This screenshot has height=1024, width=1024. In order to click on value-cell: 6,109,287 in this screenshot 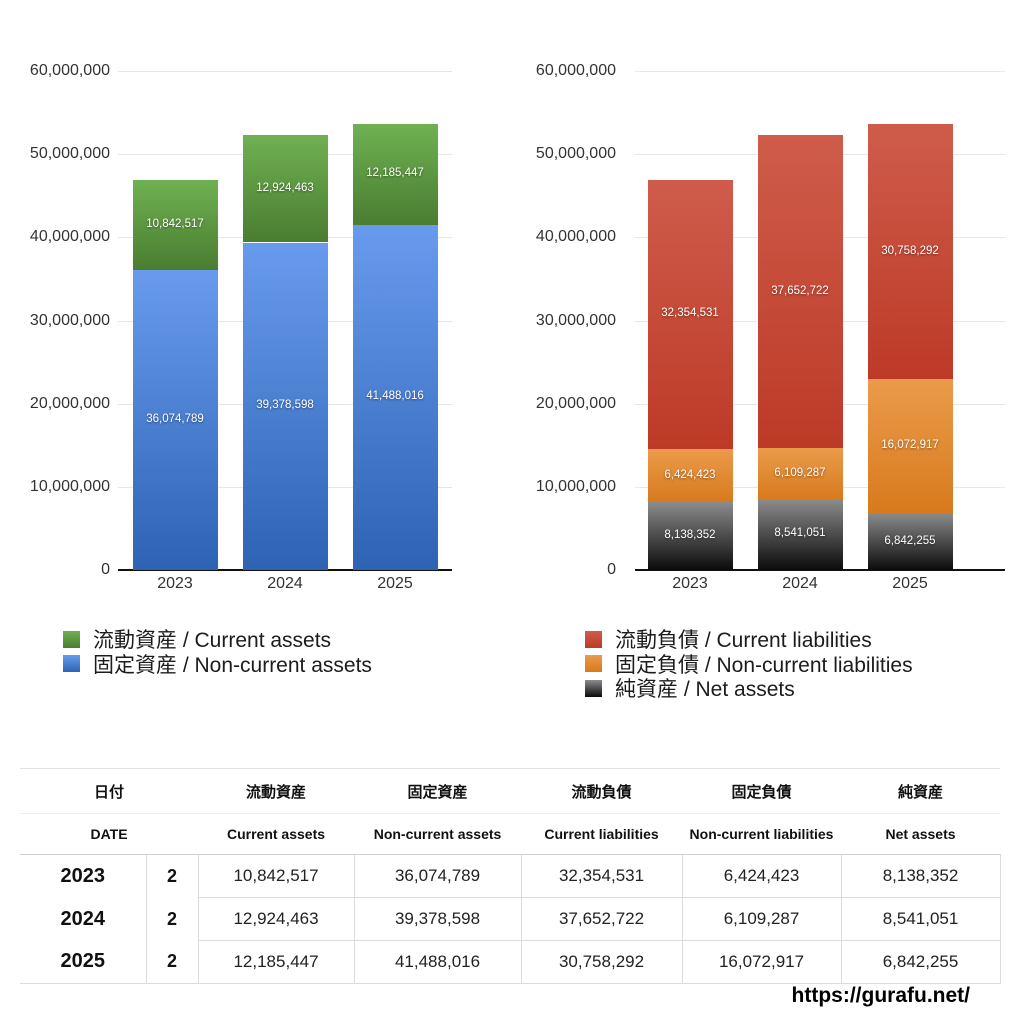, I will do `click(761, 919)`.